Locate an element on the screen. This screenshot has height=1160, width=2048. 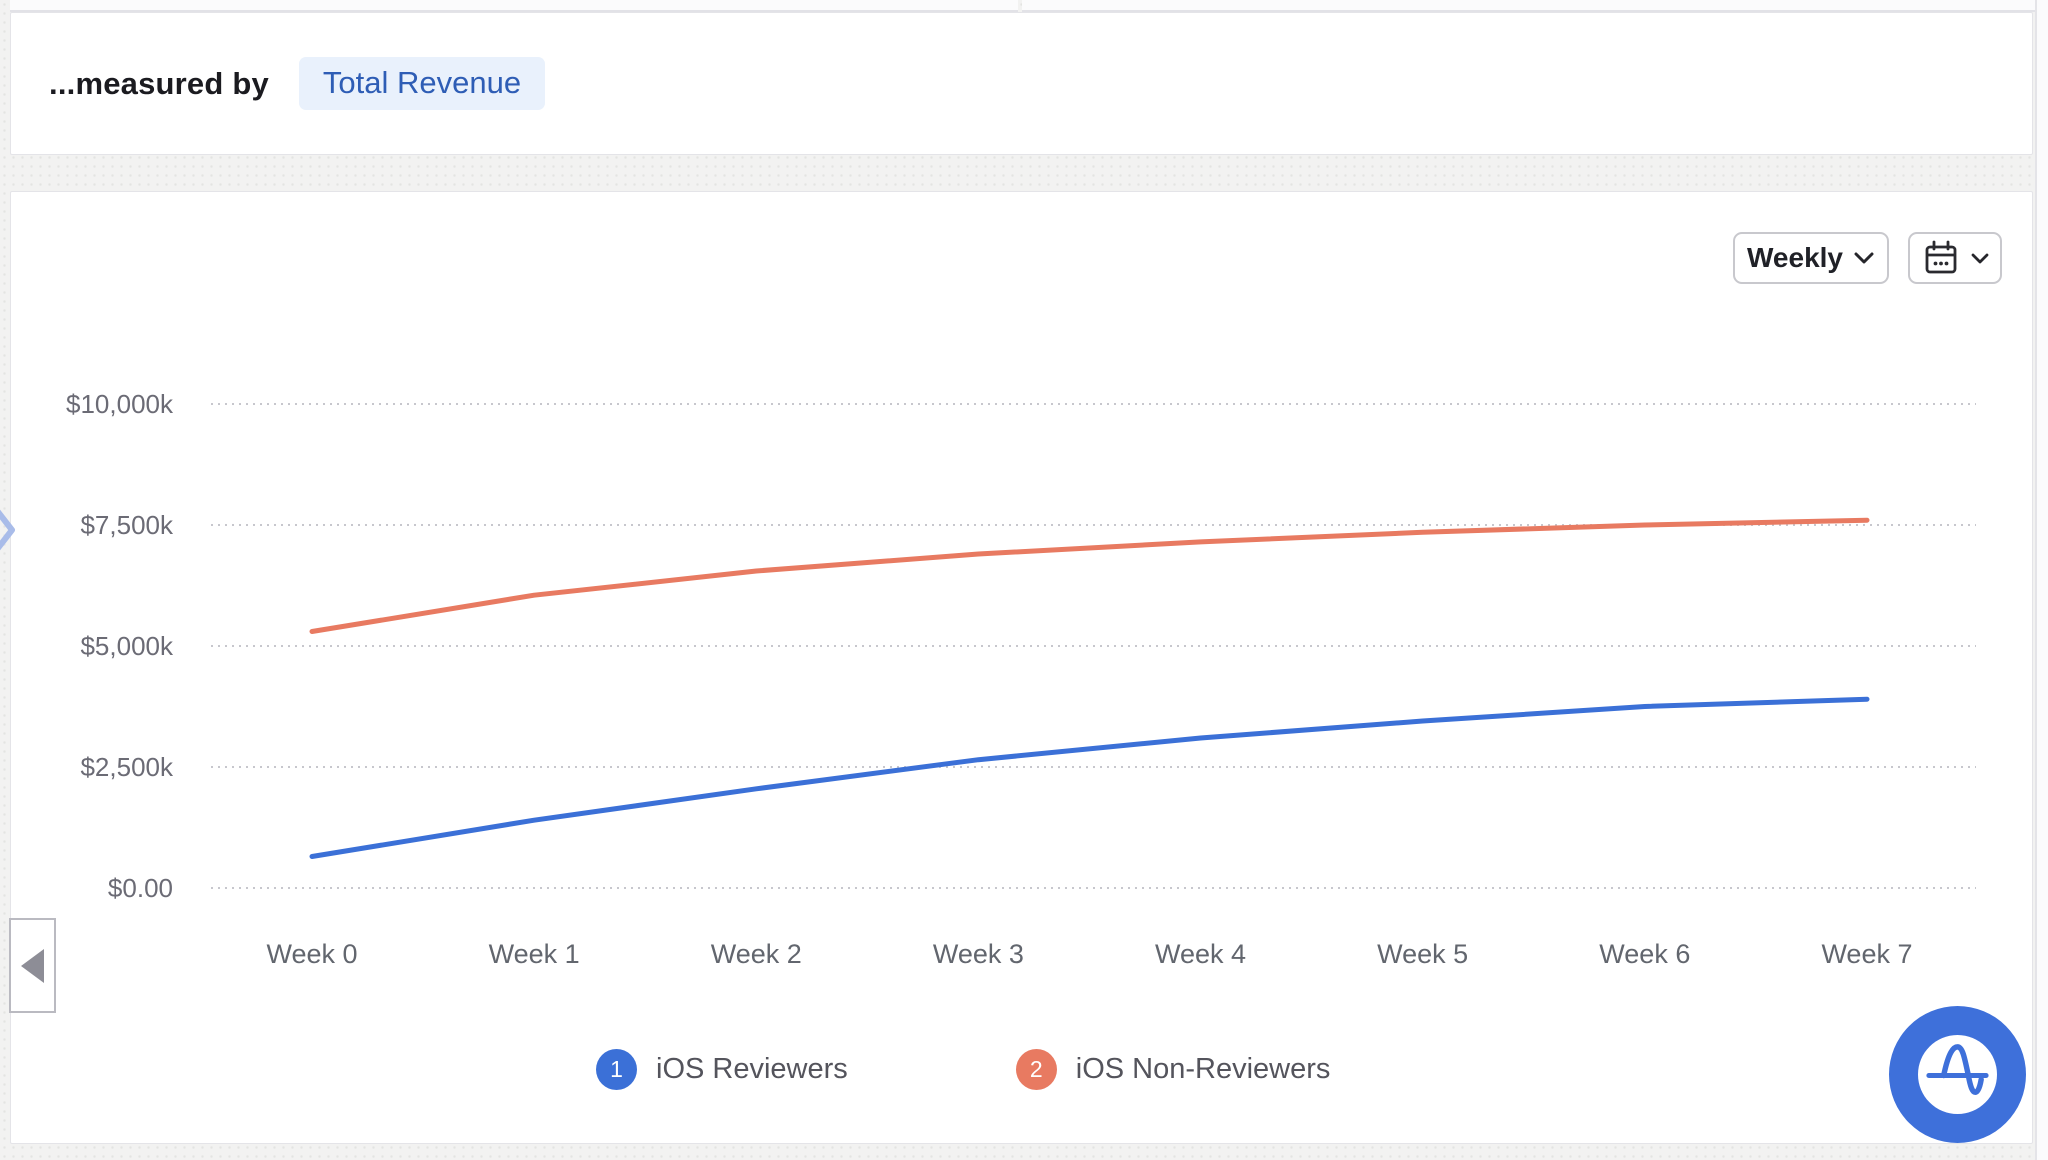
date-range-button is located at coordinates (1955, 258).